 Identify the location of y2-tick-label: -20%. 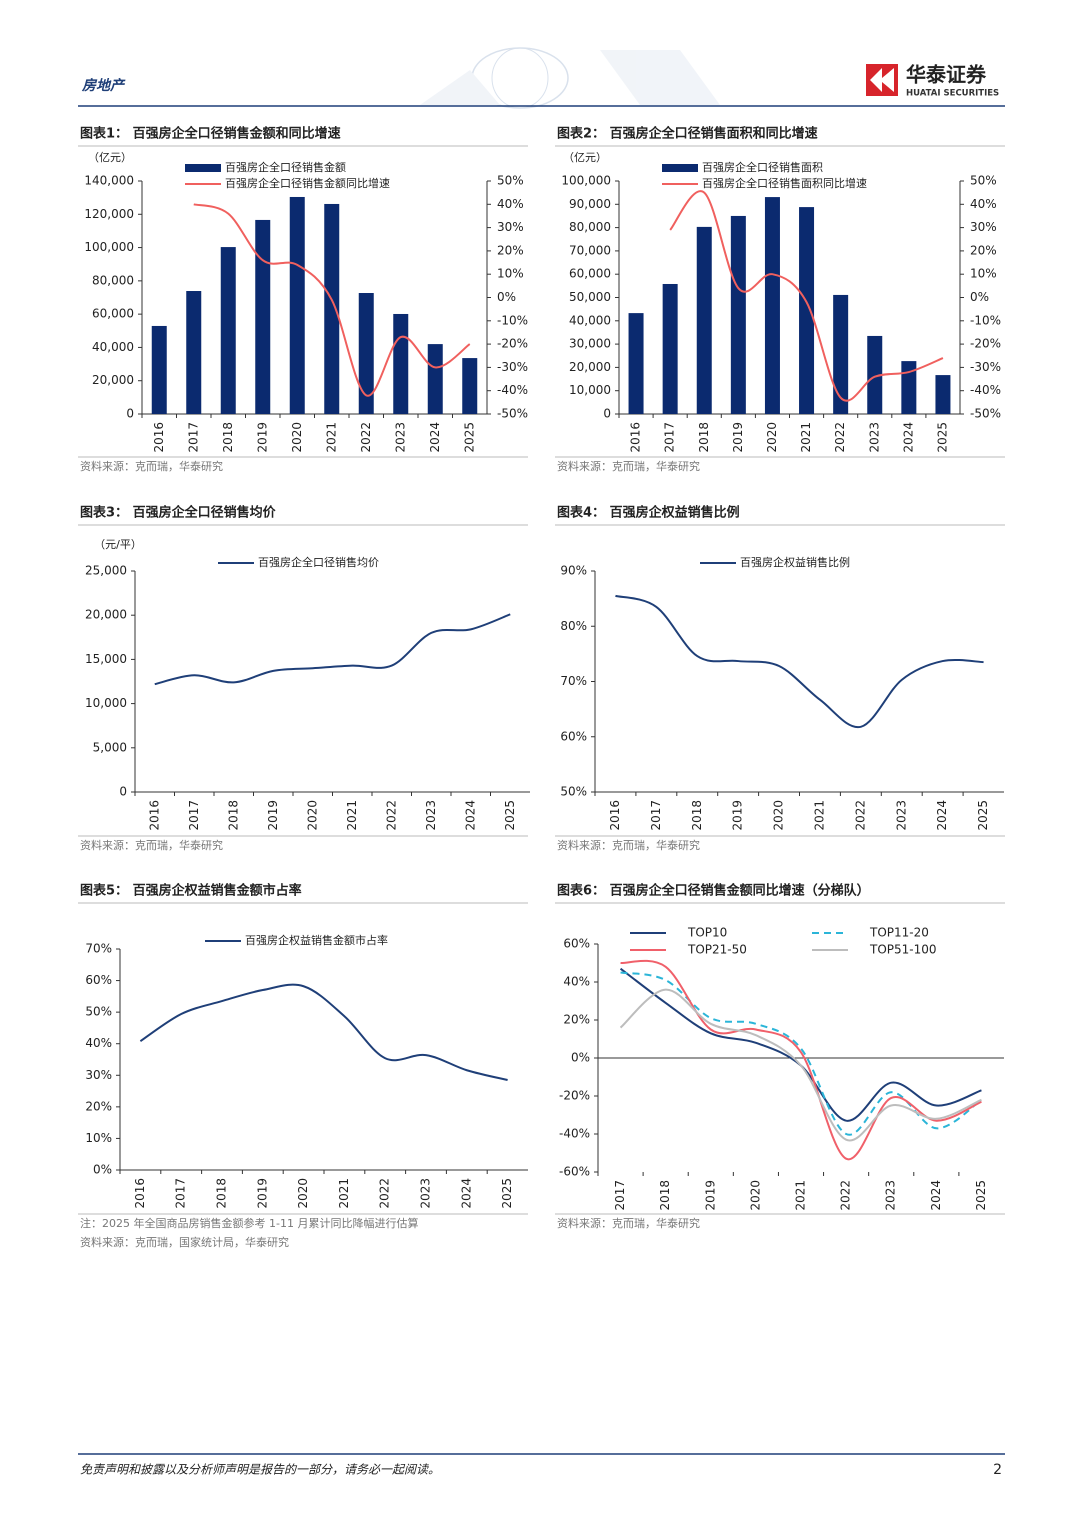
(985, 344).